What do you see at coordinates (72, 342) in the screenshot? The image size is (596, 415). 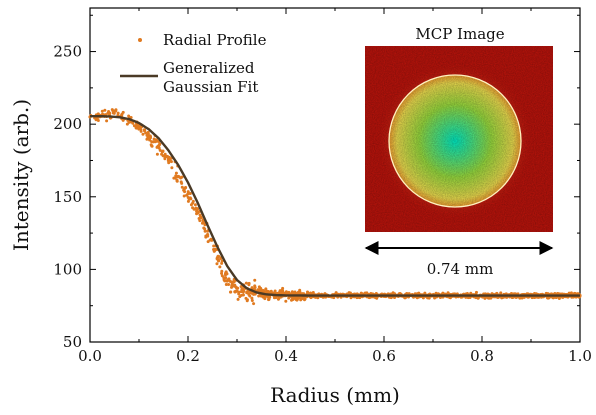 I see `y-tick-label: 50` at bounding box center [72, 342].